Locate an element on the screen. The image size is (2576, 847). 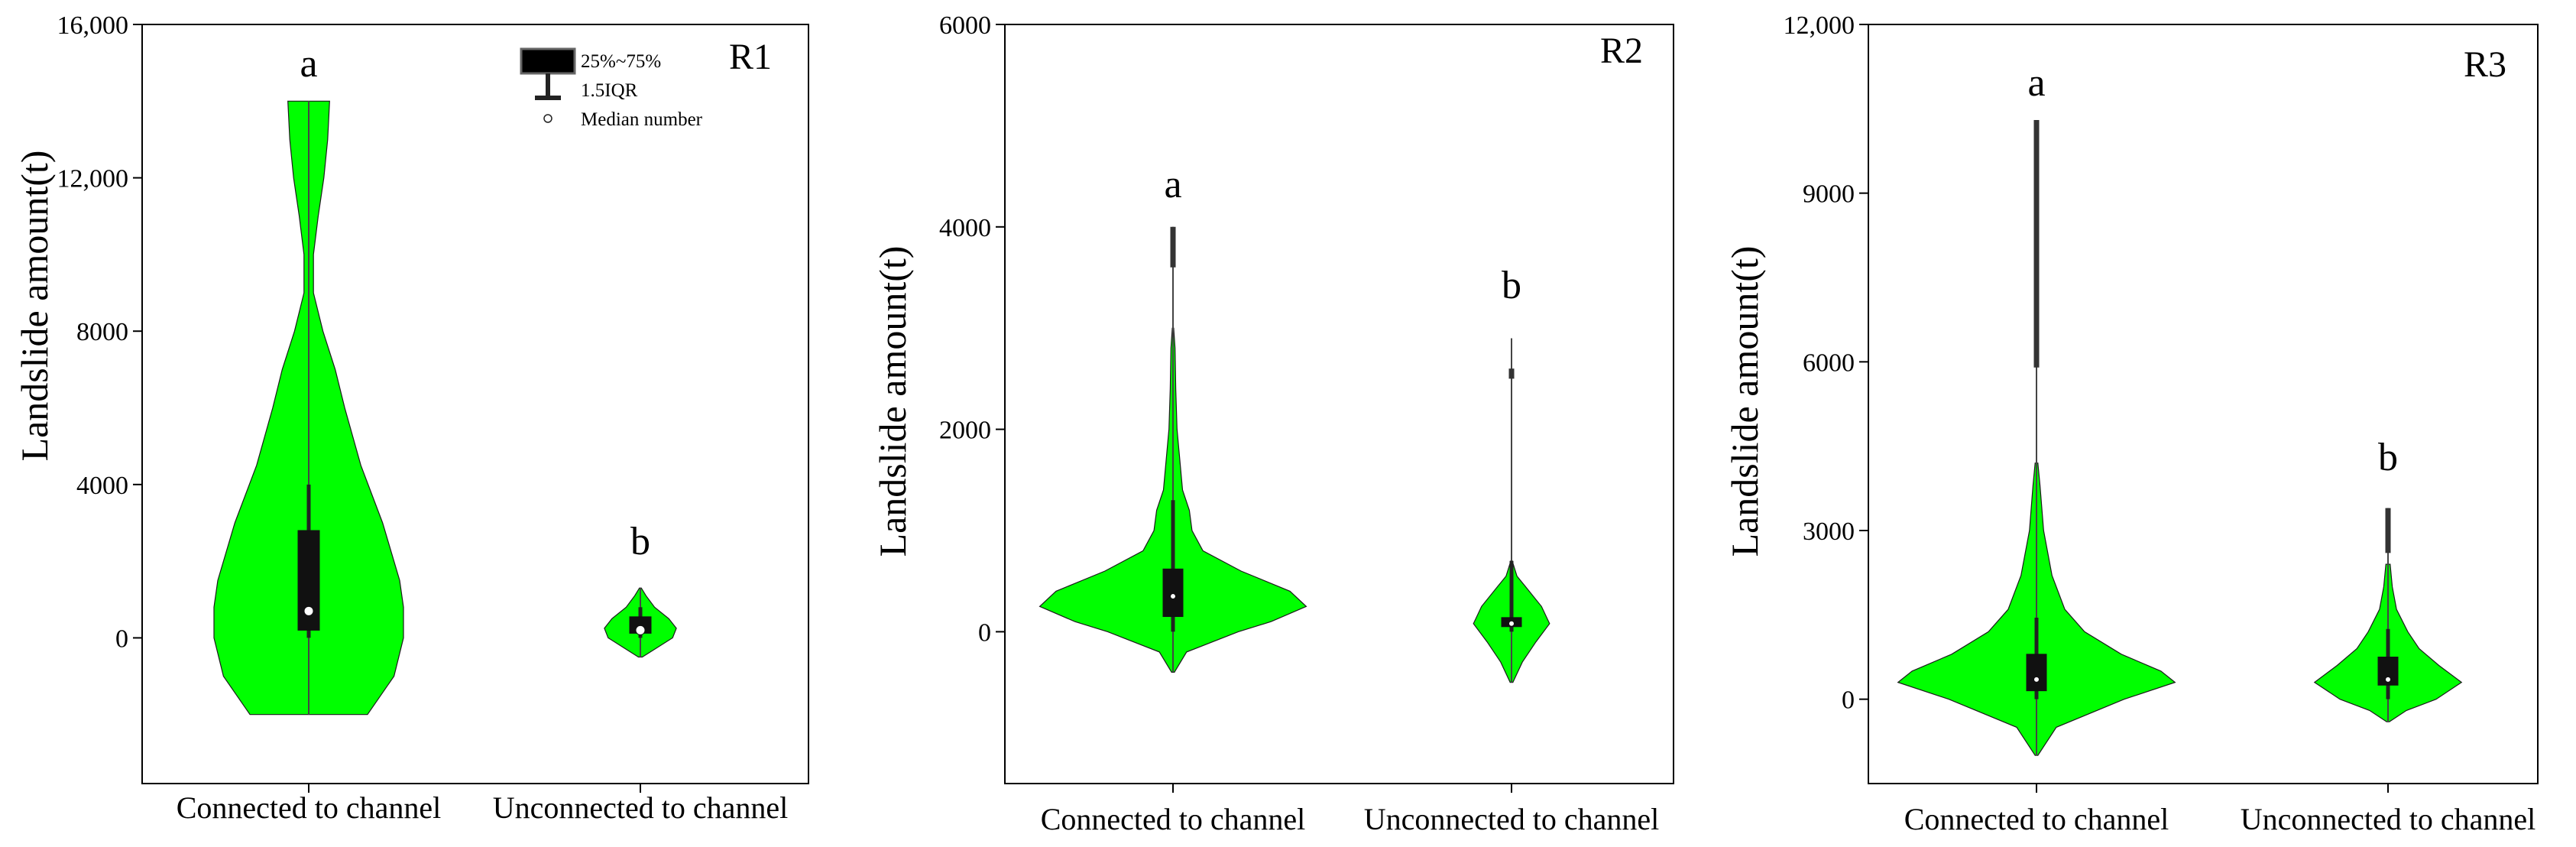
y-tick-label: 2000 is located at coordinates (965, 431).